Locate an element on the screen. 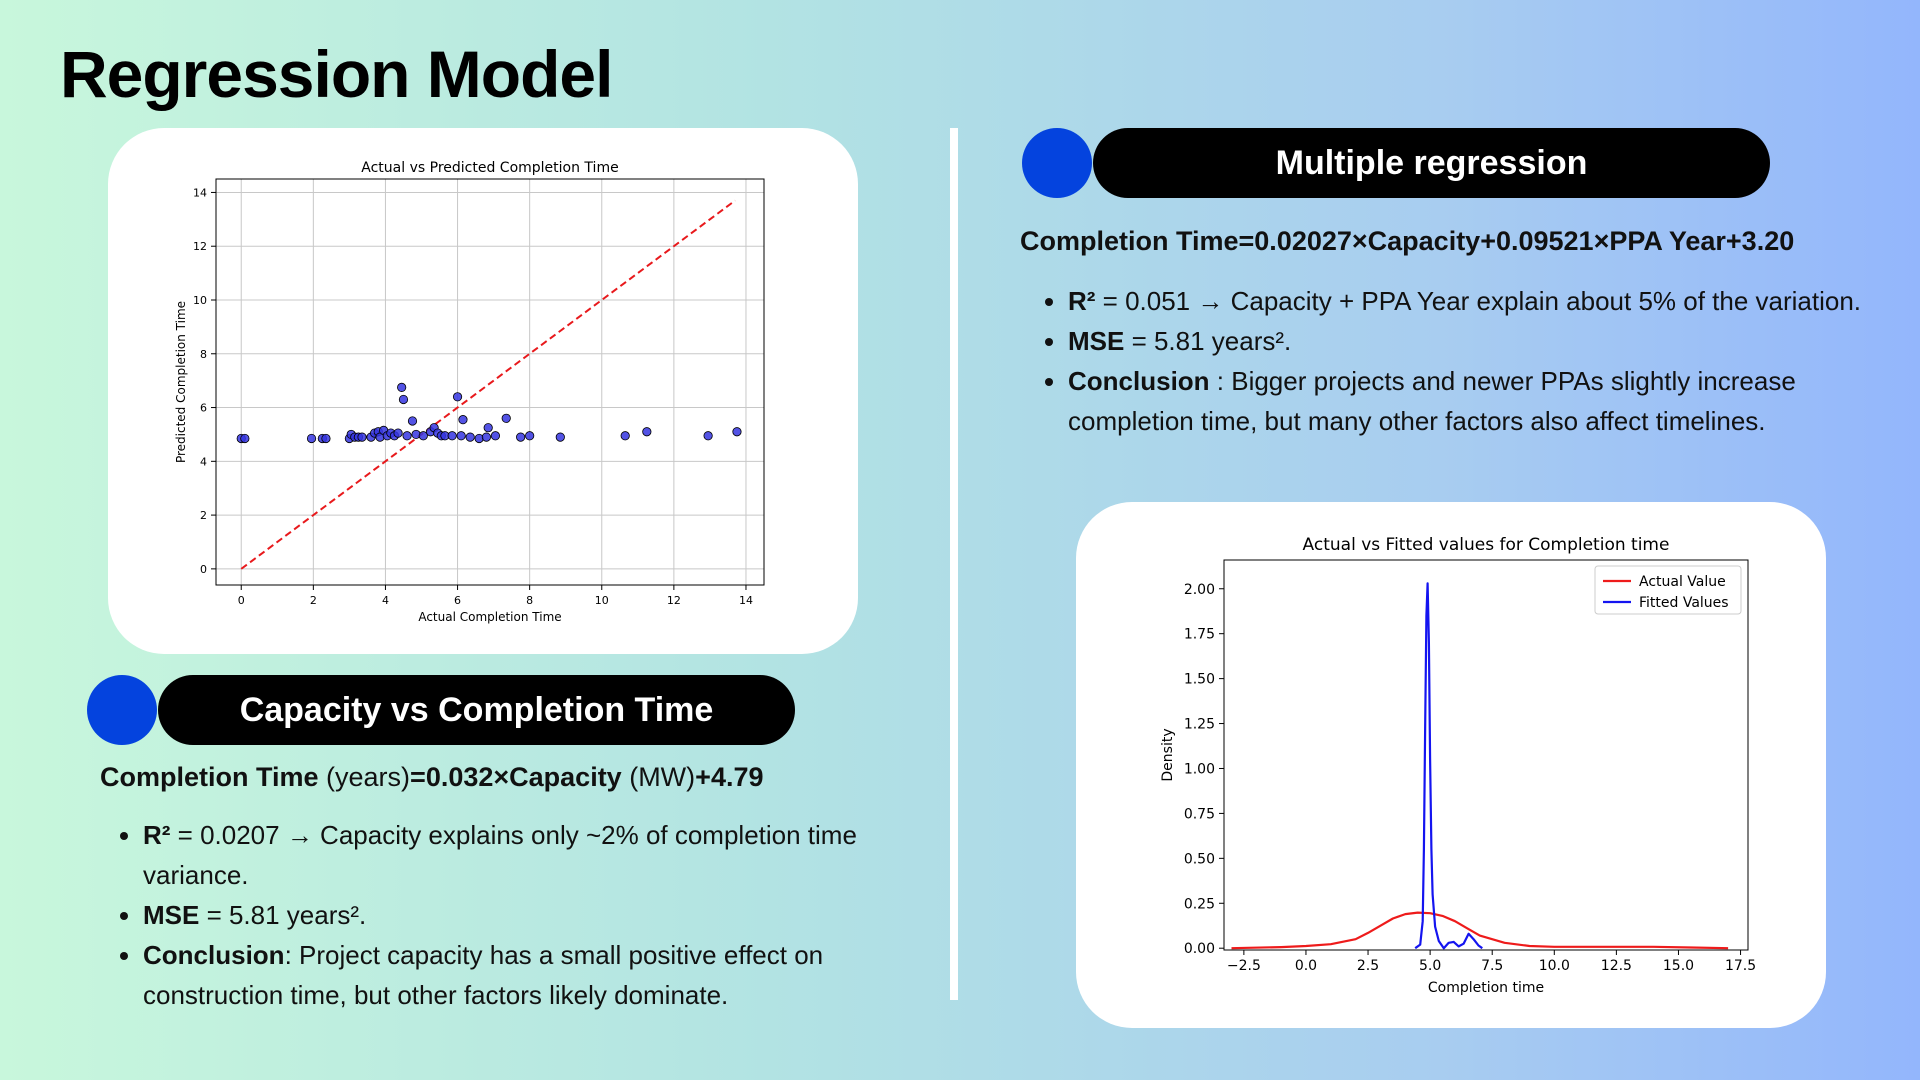 The image size is (1920, 1080). y-tick-label: 14 is located at coordinates (200, 192).